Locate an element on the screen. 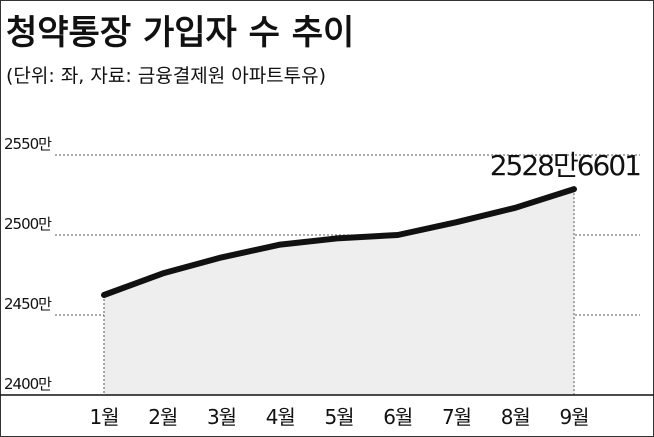 The image size is (654, 437). x-tick-label: 7월 is located at coordinates (456, 417).